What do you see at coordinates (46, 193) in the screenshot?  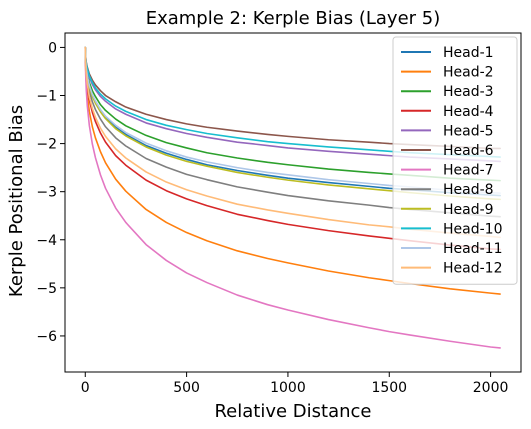 I see `y-tick-label: −3` at bounding box center [46, 193].